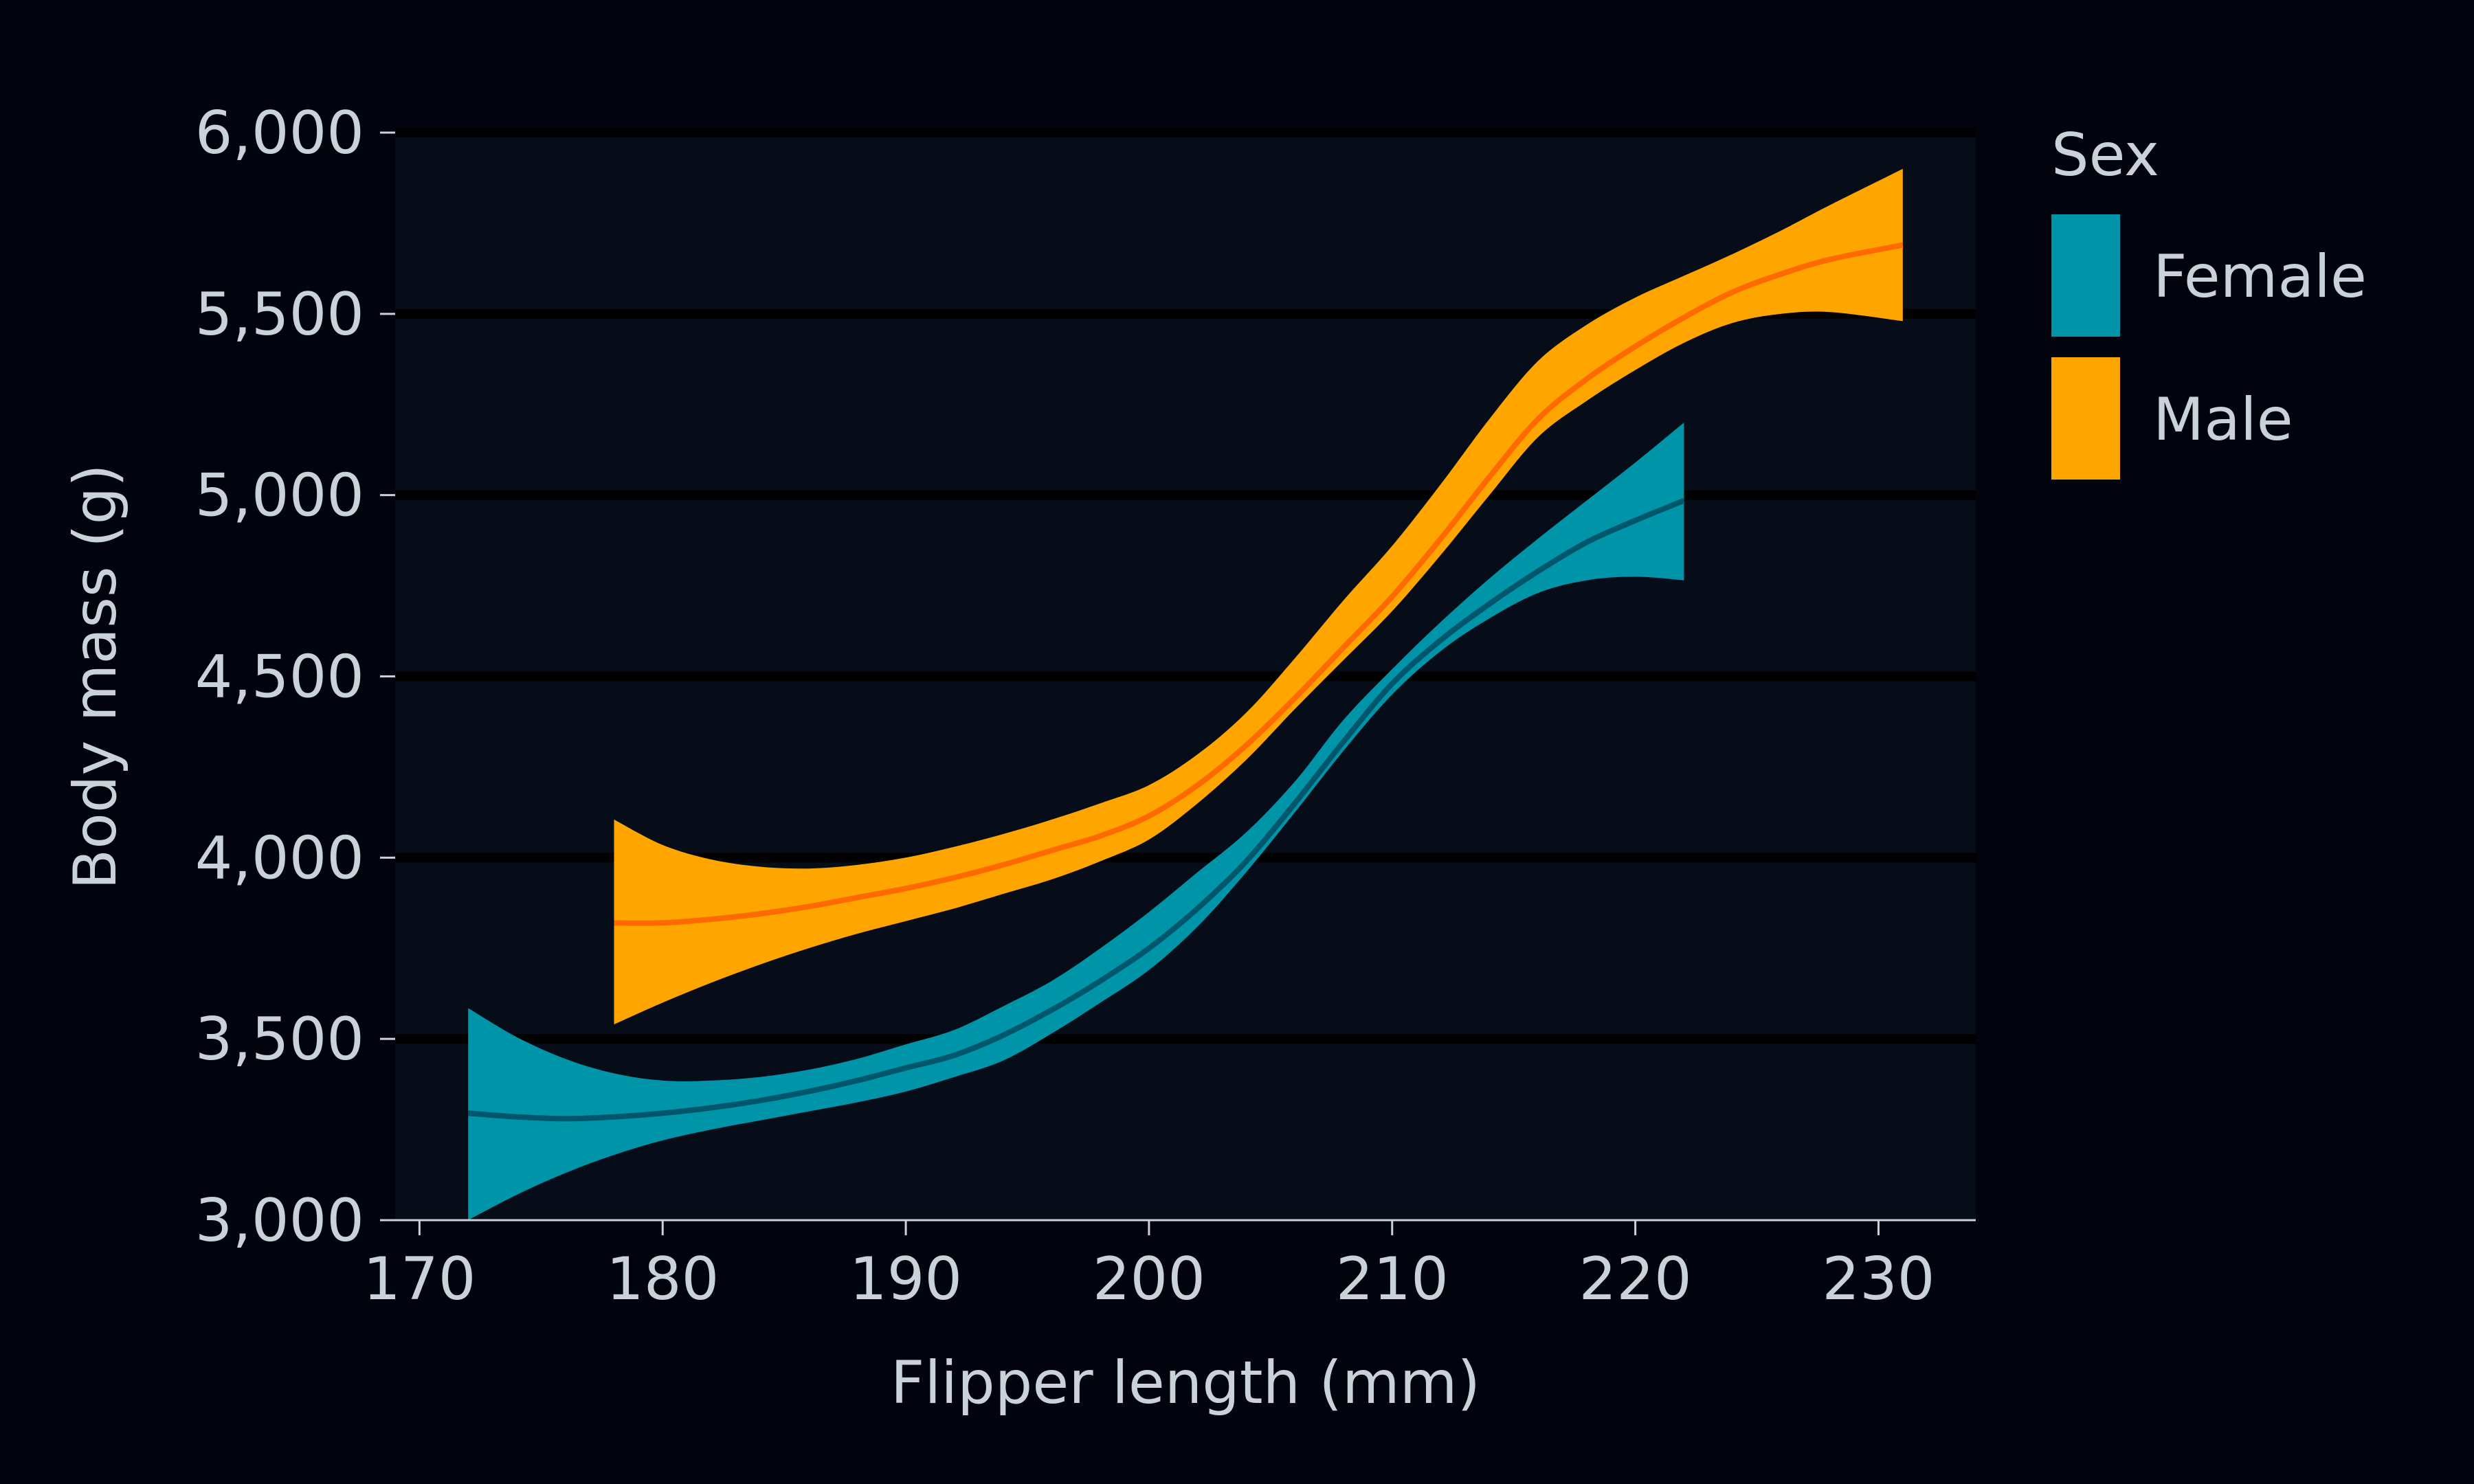  Describe the element at coordinates (279, 1221) in the screenshot. I see `y-tick-label: 3,000` at that location.